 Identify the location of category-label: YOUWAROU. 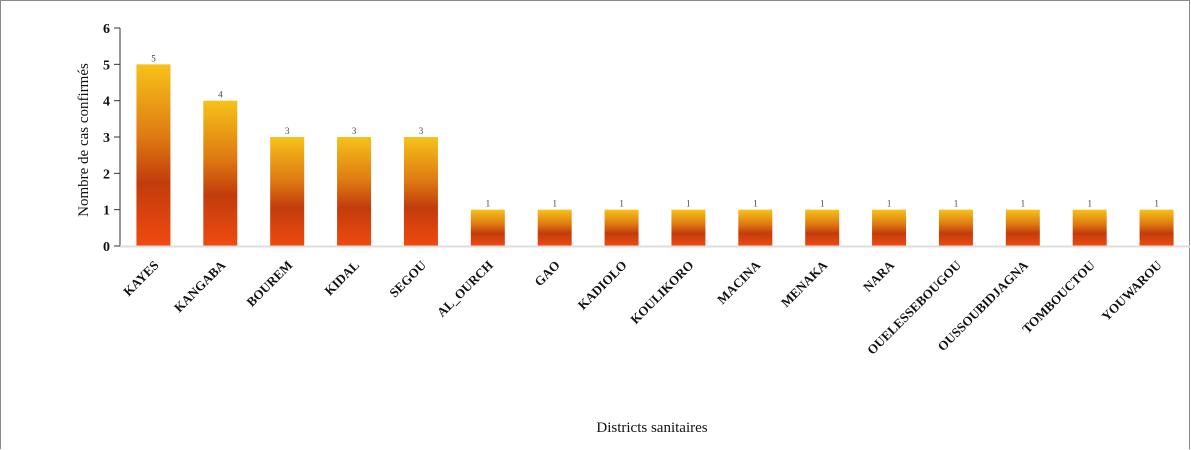
(1131, 290).